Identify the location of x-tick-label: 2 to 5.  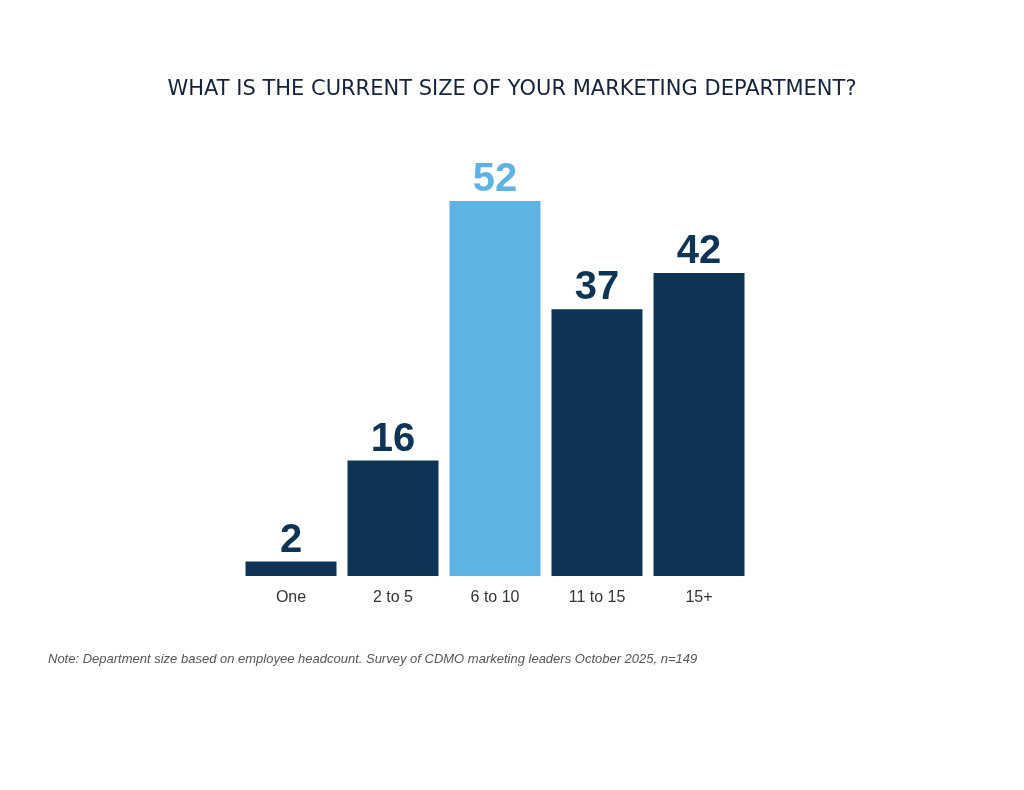
(393, 596).